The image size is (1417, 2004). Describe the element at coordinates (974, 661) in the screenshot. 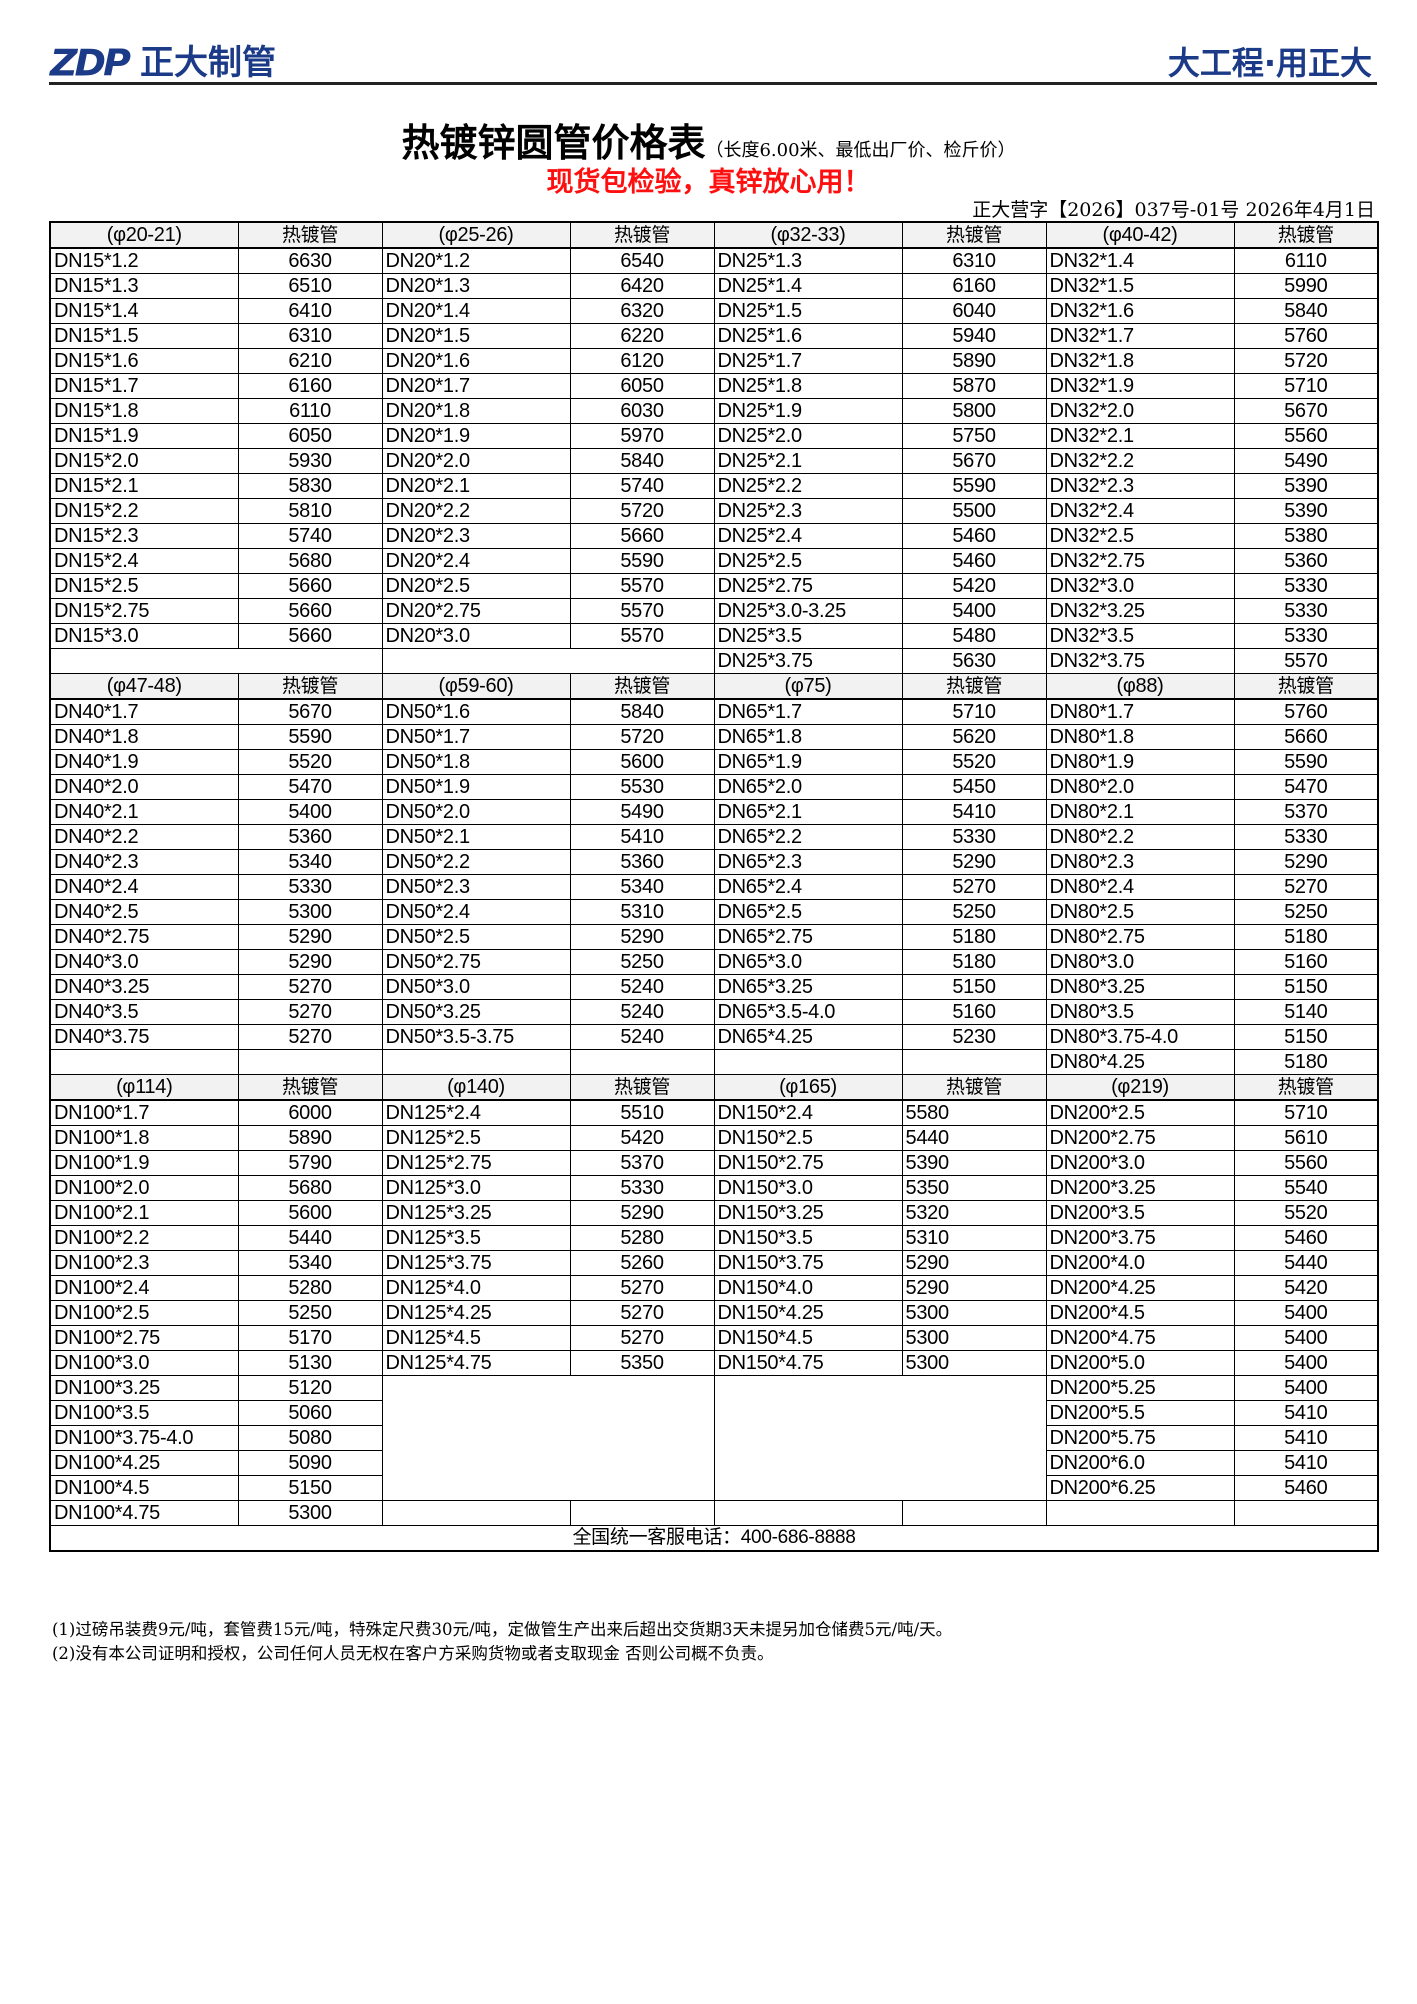

I see `price-cell: 5630` at that location.